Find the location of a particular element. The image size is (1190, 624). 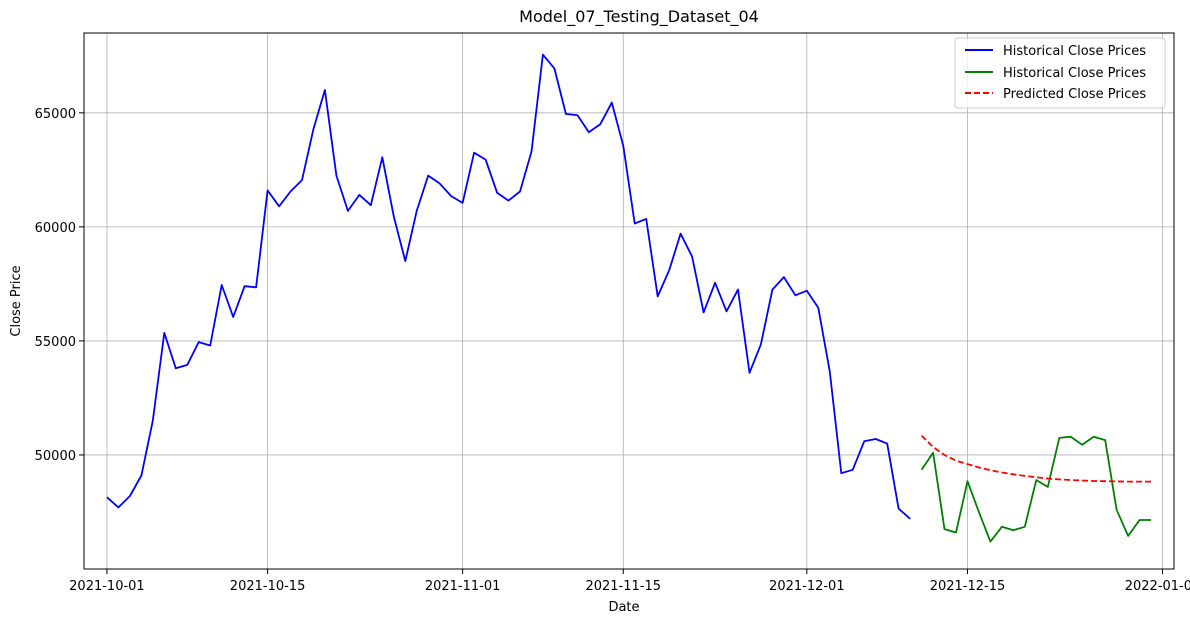

legend-label-0: Historical Close Prices is located at coordinates (1074, 51).